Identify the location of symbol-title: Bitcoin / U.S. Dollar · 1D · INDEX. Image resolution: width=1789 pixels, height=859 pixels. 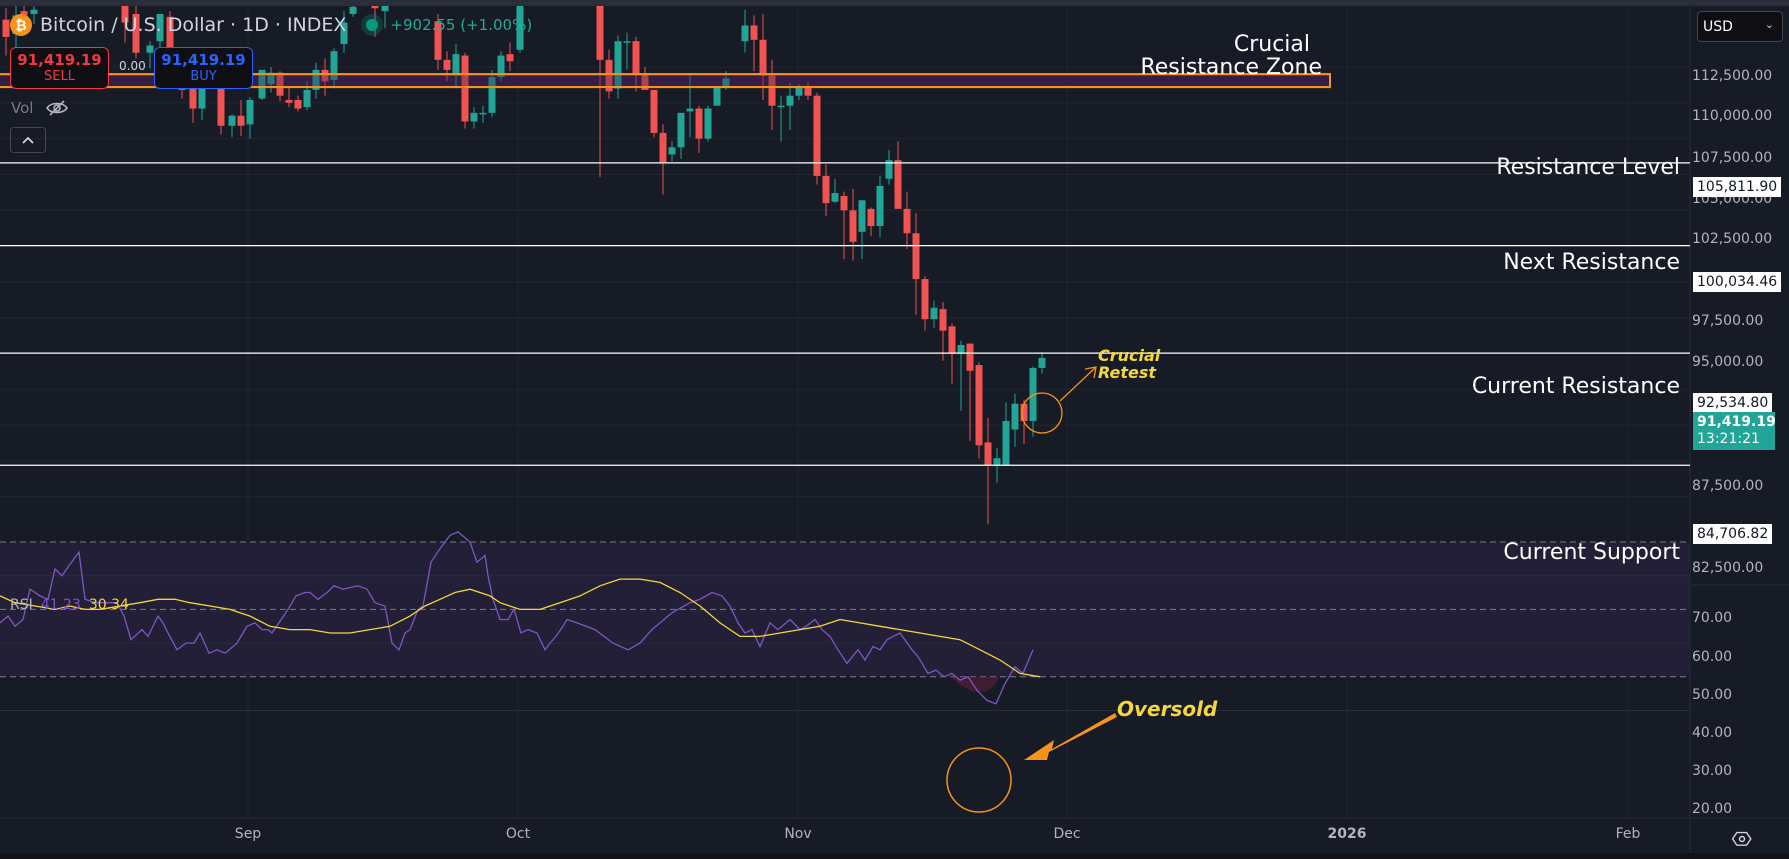
(193, 25).